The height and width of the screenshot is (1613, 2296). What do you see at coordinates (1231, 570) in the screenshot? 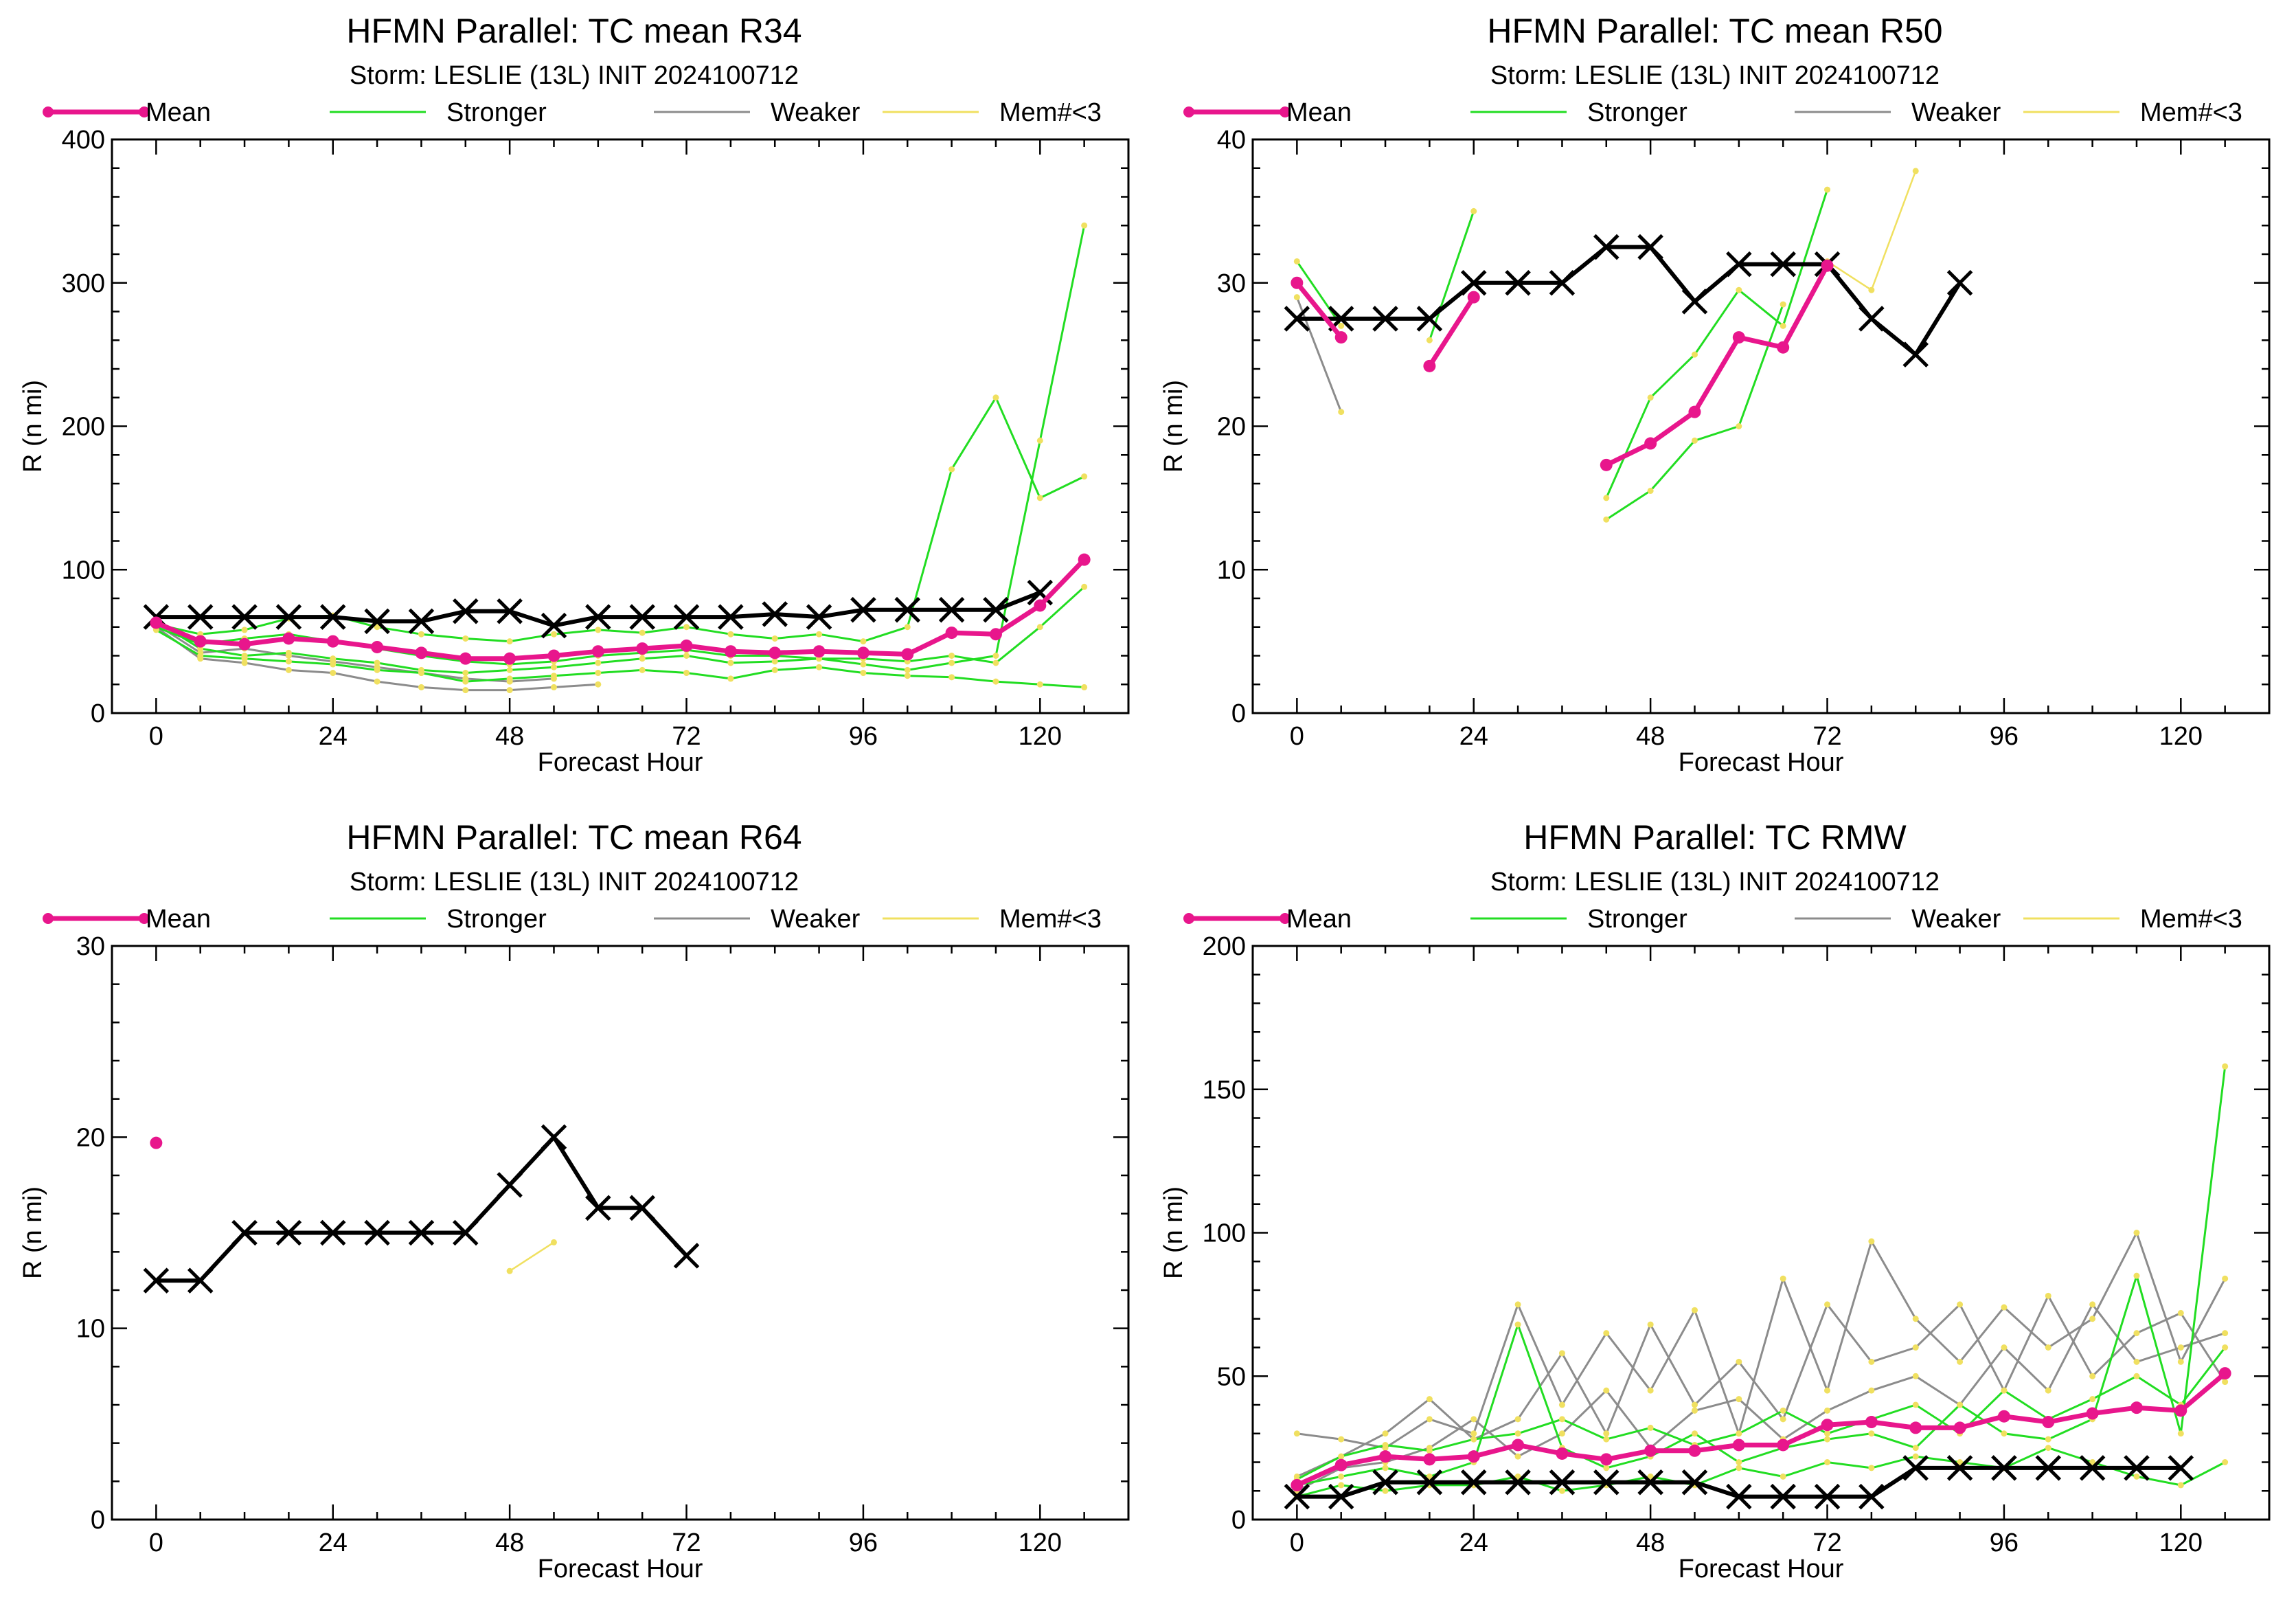
I see `y-tick-label: 10` at bounding box center [1231, 570].